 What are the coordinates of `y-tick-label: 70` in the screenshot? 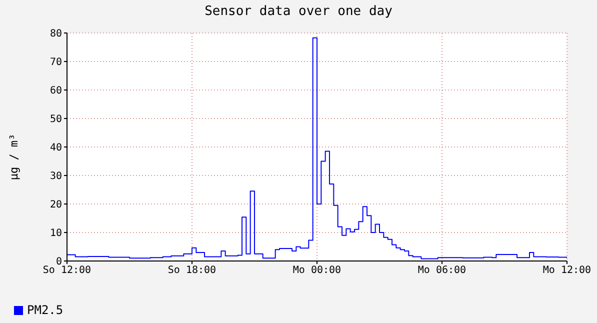 It's located at (56, 62).